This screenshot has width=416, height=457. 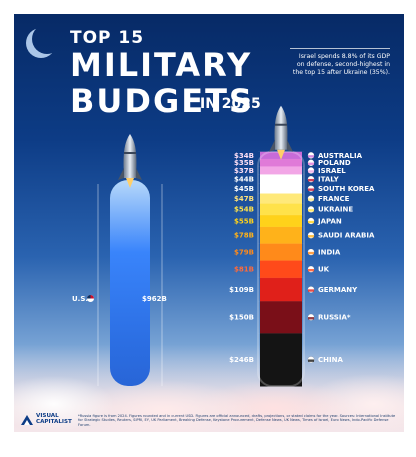 I want to click on bar-ukraine, so click(x=281, y=209).